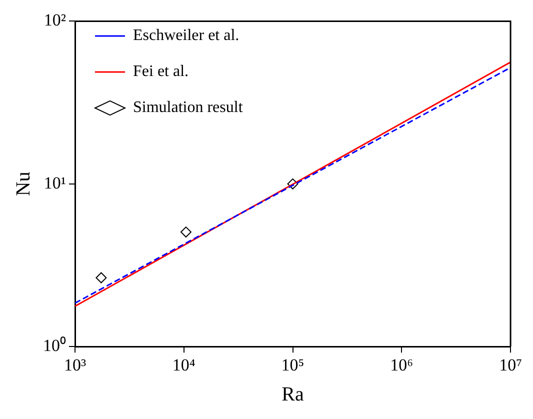 This screenshot has height=419, width=533. I want to click on legend-label: Simulation result, so click(188, 107).